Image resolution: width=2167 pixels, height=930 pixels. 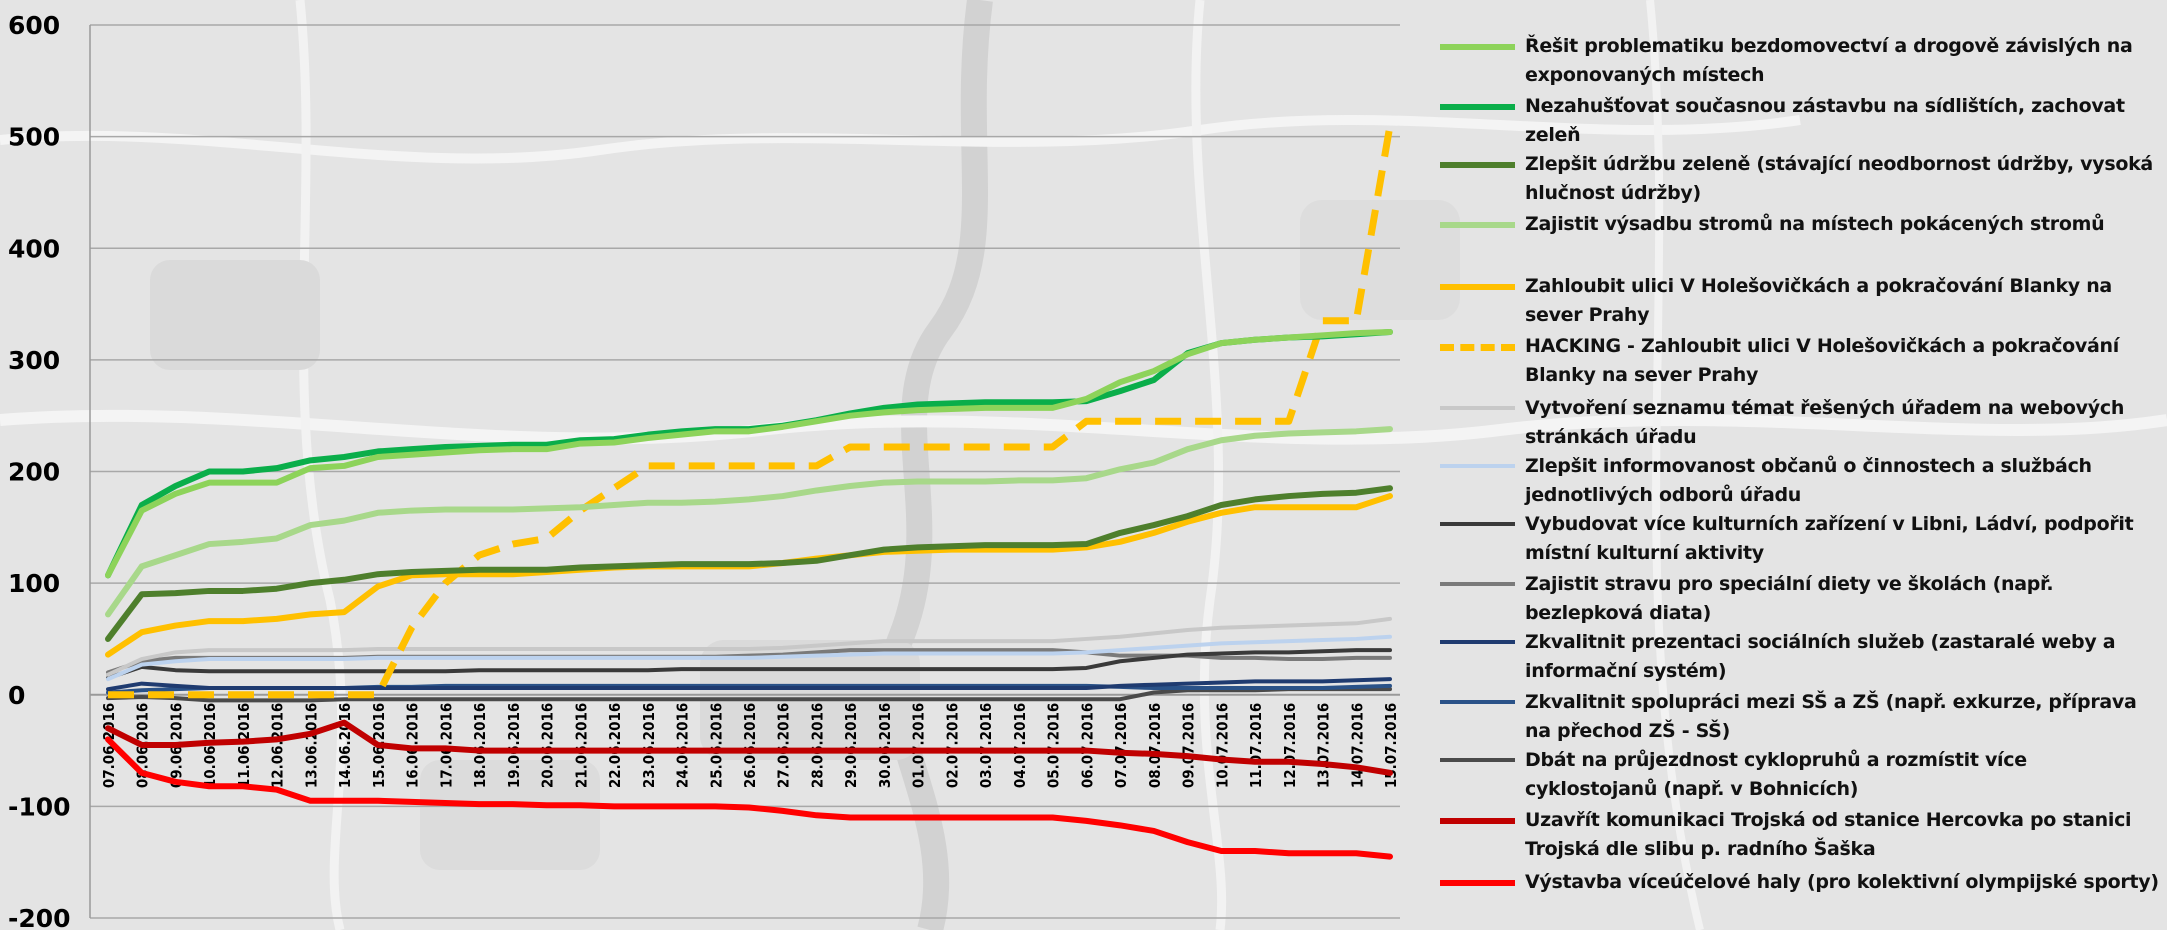 What do you see at coordinates (919, 745) in the screenshot?
I see `x-tick-label: 01.07.2016` at bounding box center [919, 745].